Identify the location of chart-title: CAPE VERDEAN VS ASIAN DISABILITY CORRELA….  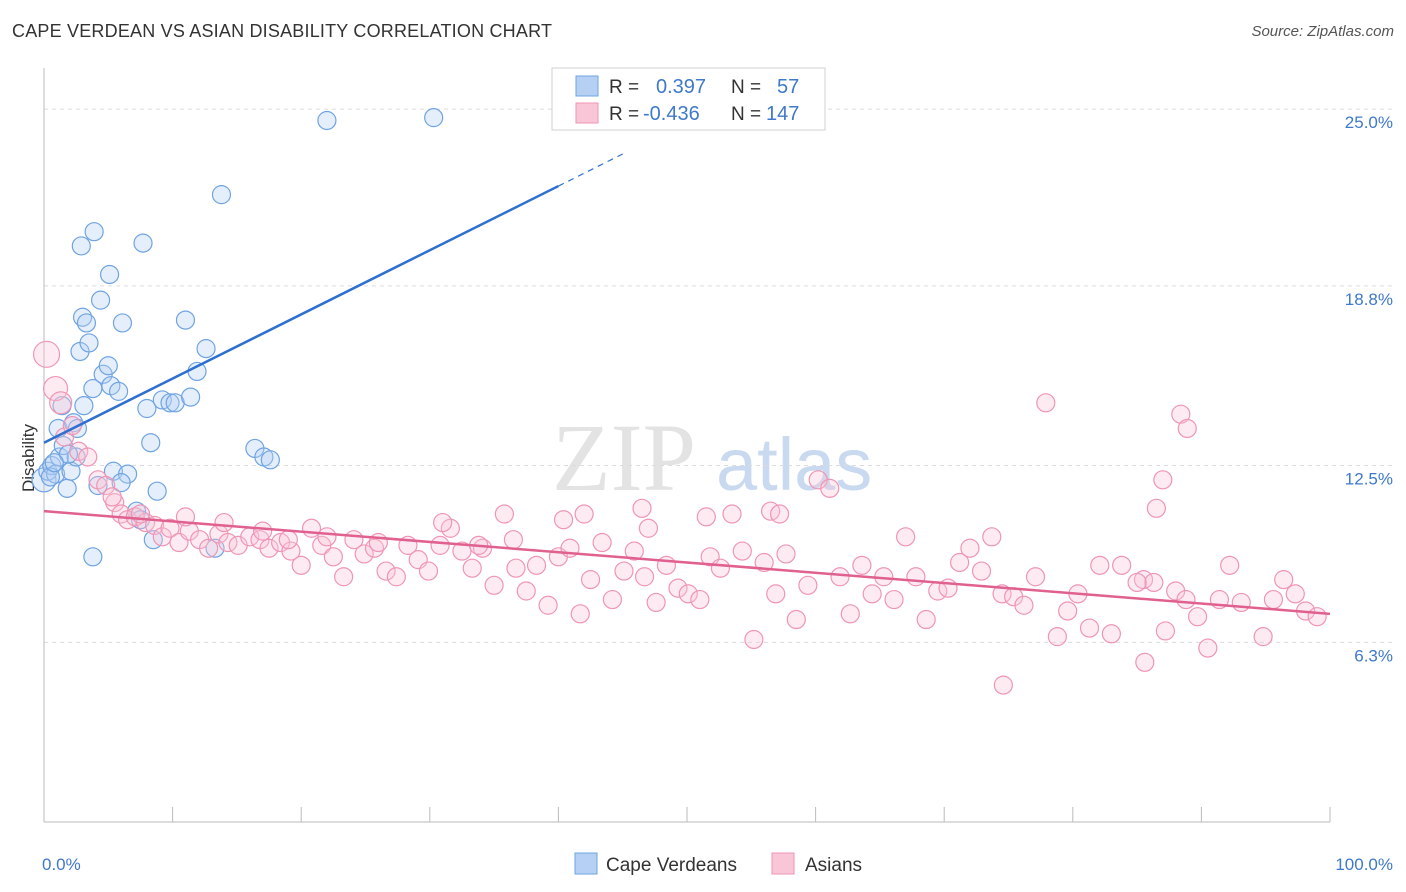
(282, 31).